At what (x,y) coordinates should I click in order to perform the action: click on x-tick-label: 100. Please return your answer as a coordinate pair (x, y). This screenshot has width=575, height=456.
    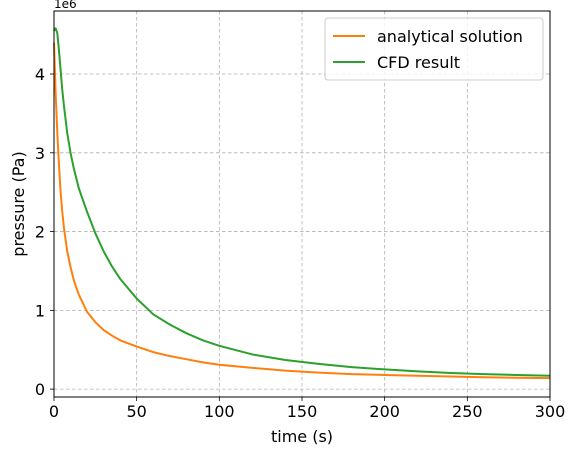
    Looking at the image, I should click on (219, 411).